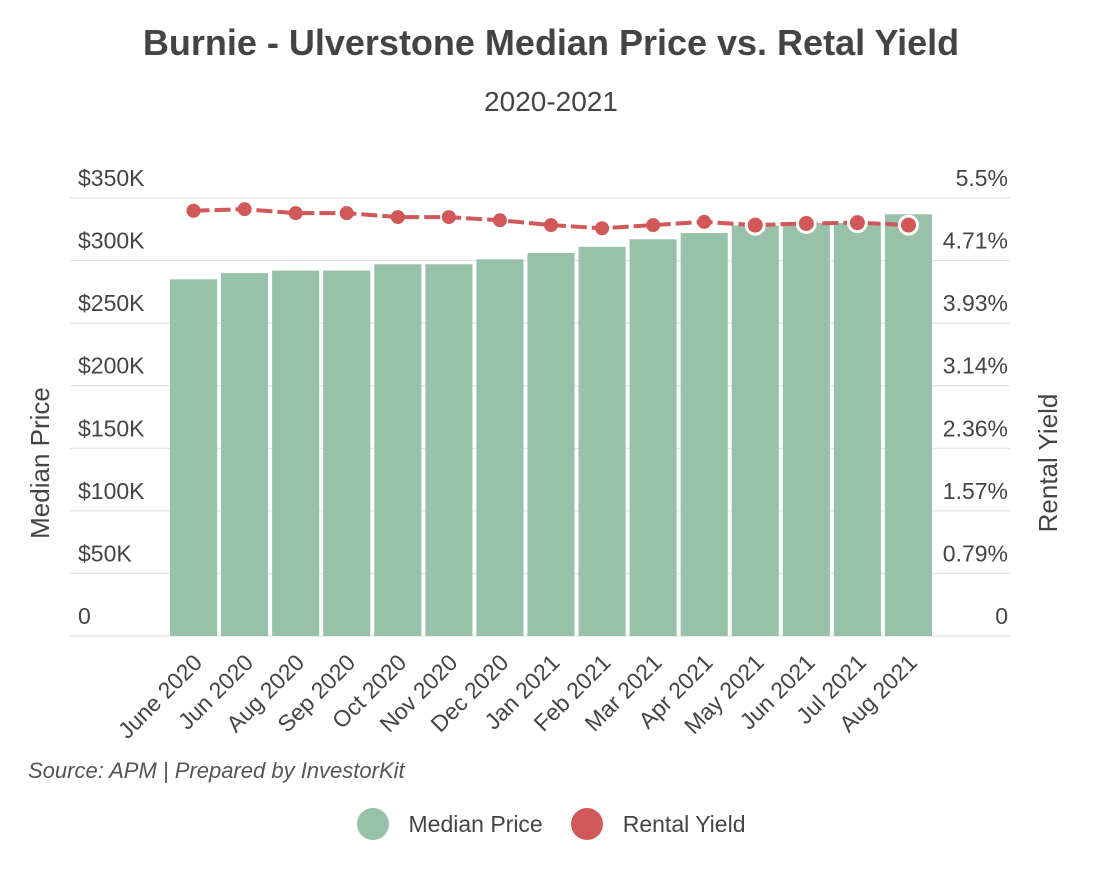 This screenshot has height=896, width=1102. Describe the element at coordinates (84, 616) in the screenshot. I see `y-tick-label: 0` at that location.